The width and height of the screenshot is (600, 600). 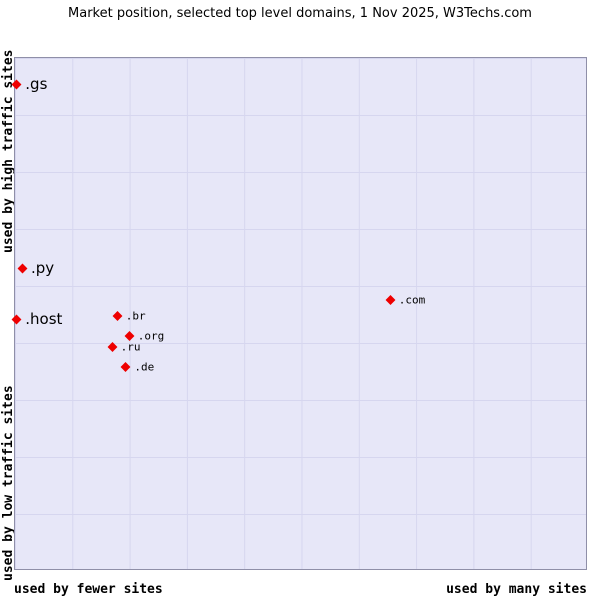 What do you see at coordinates (412, 300) in the screenshot?
I see `point-label: .com` at bounding box center [412, 300].